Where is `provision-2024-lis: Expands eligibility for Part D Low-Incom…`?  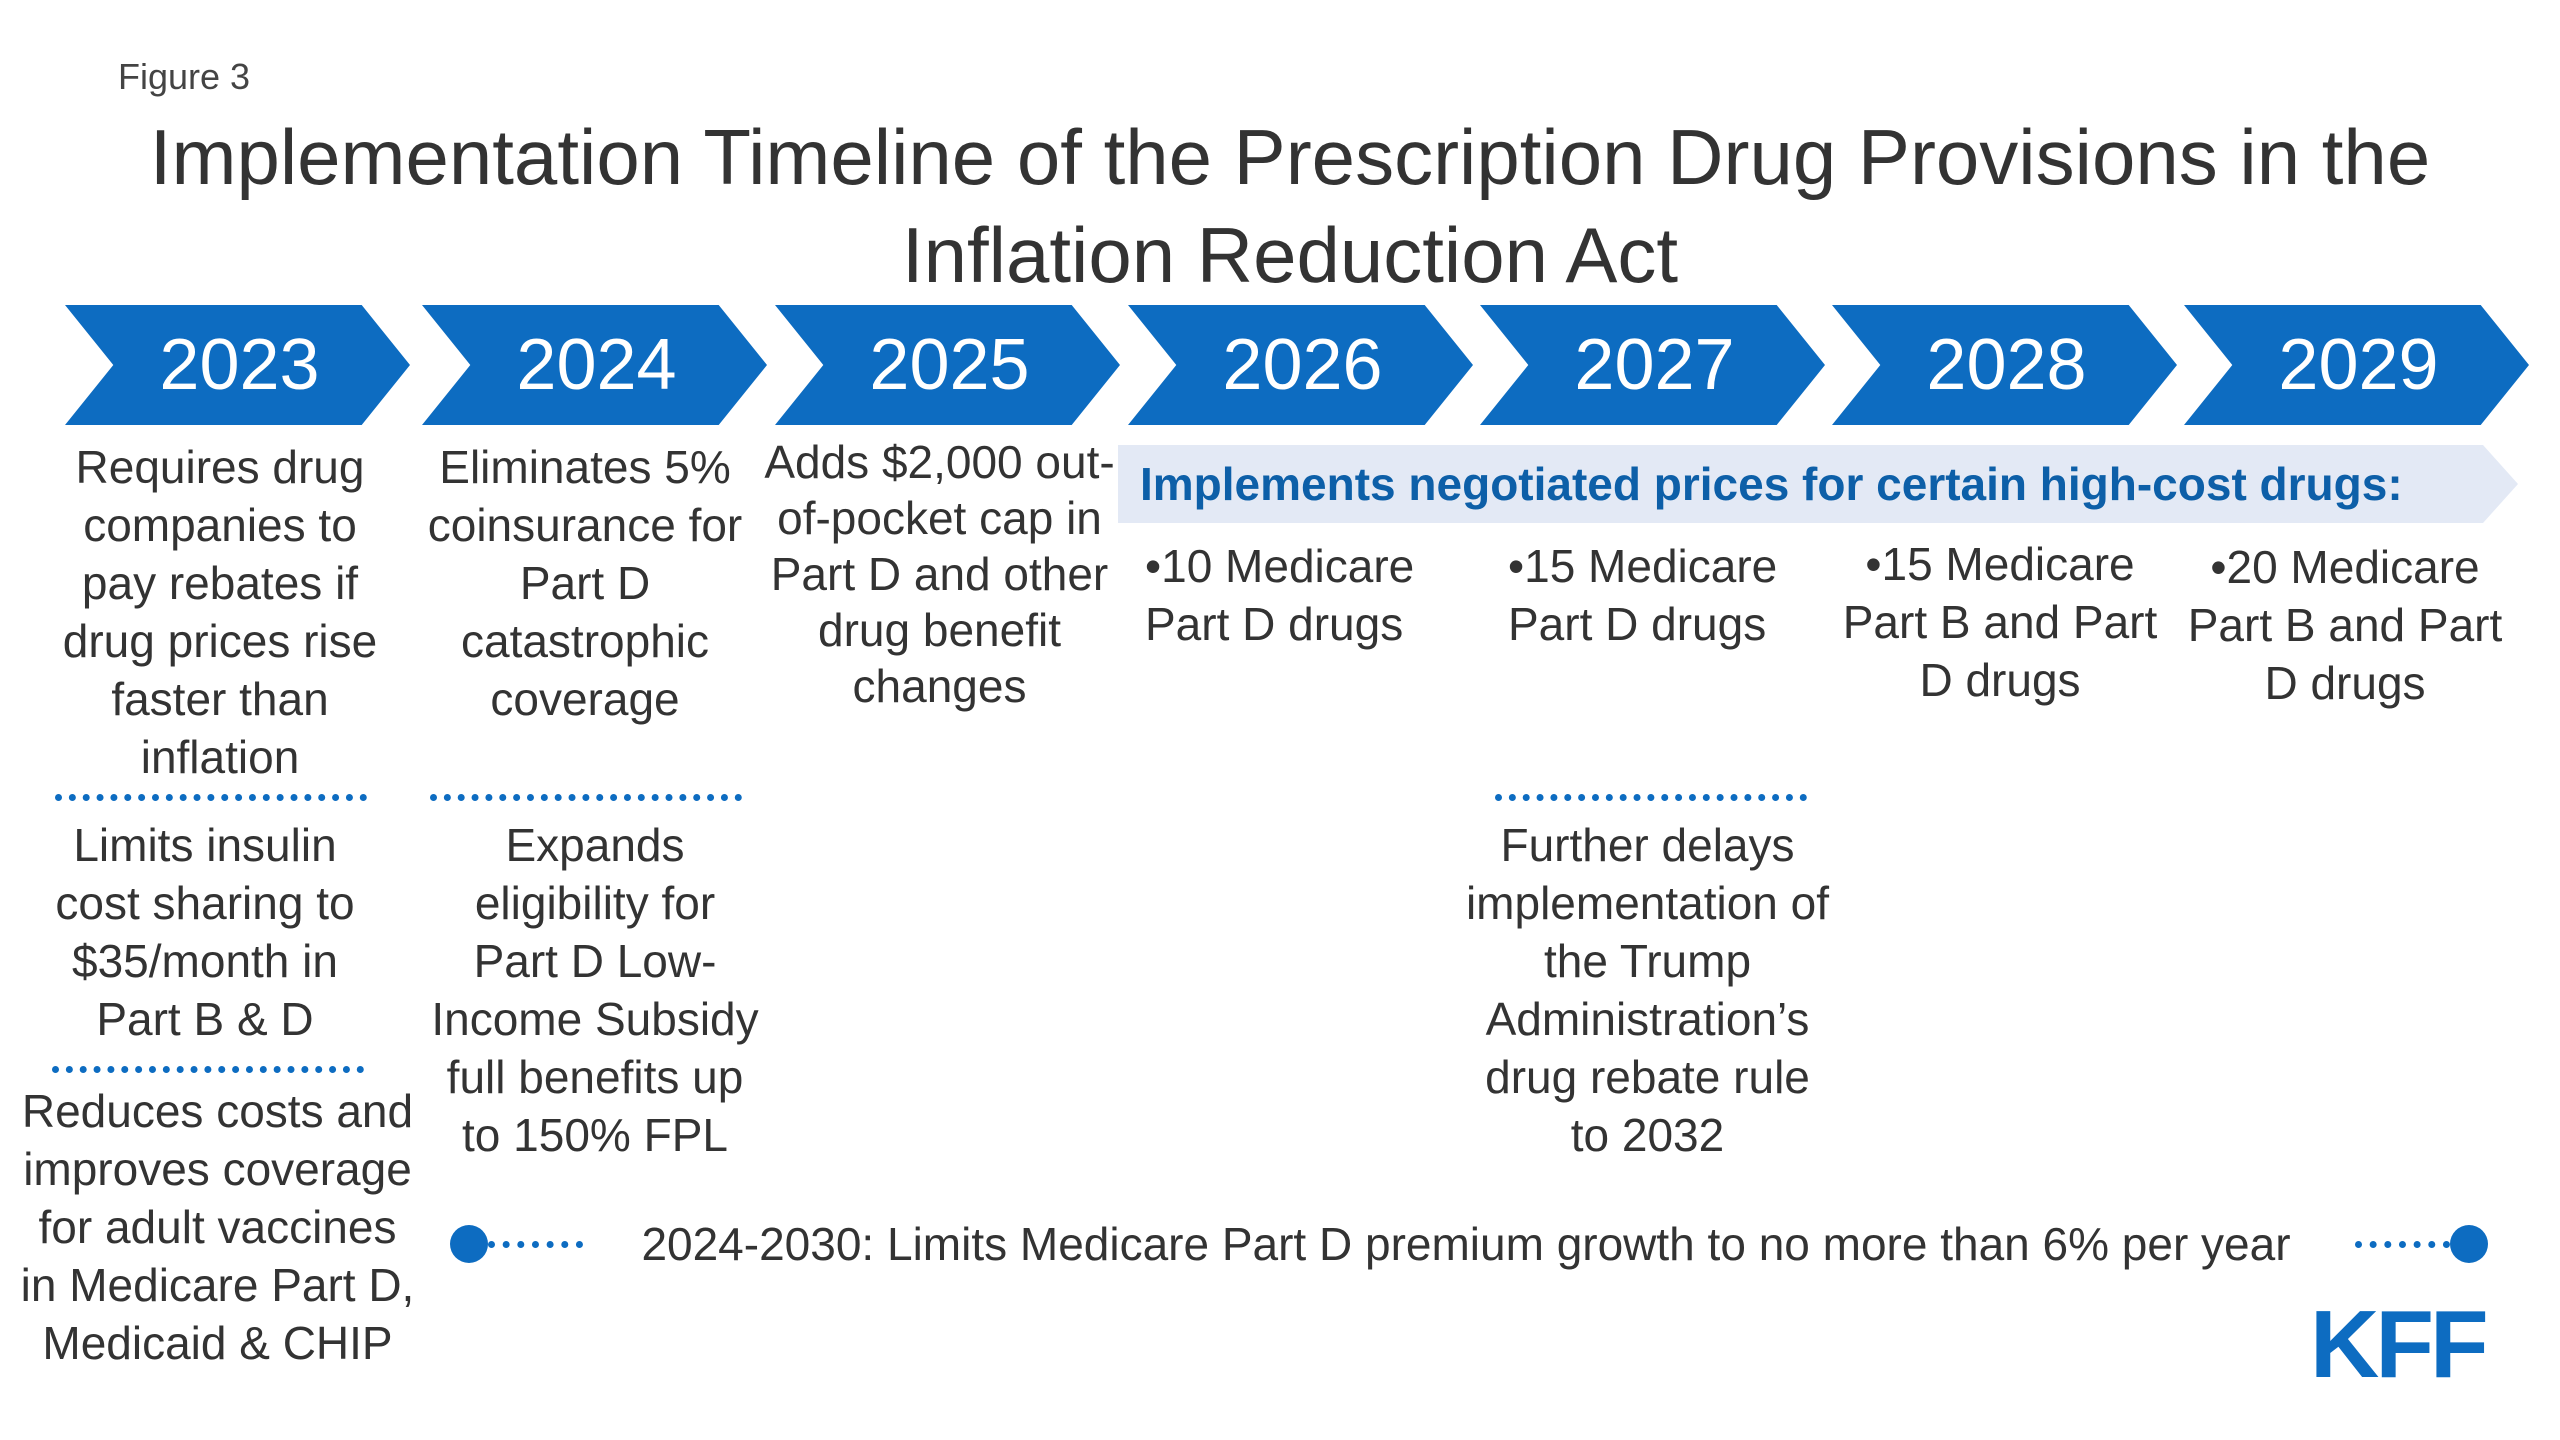 provision-2024-lis: Expands eligibility for Part D Low-Incom… is located at coordinates (595, 990).